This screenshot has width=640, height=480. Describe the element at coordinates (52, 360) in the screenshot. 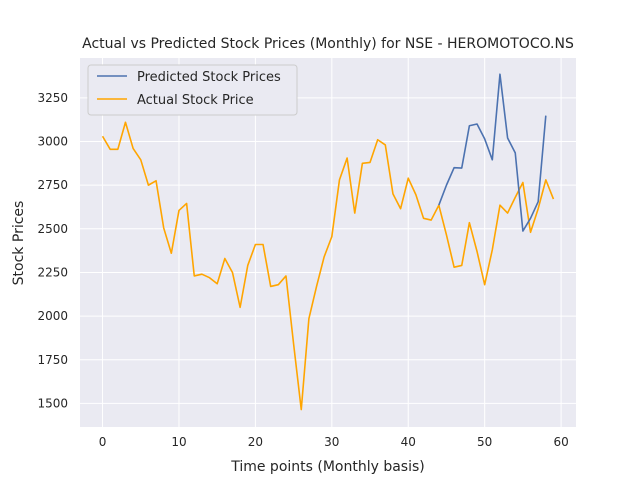

I see `y-tick-label: 1750` at that location.